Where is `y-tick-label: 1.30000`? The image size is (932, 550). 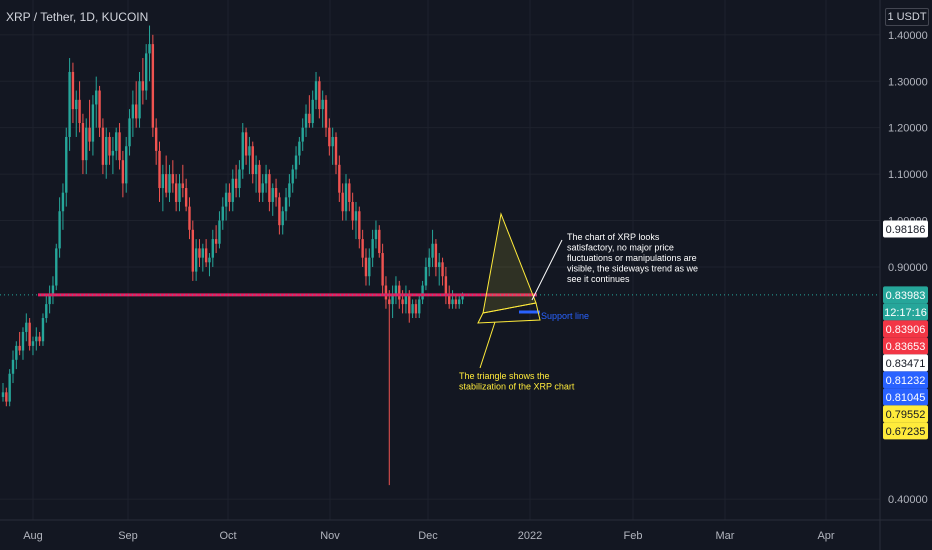 y-tick-label: 1.30000 is located at coordinates (908, 82).